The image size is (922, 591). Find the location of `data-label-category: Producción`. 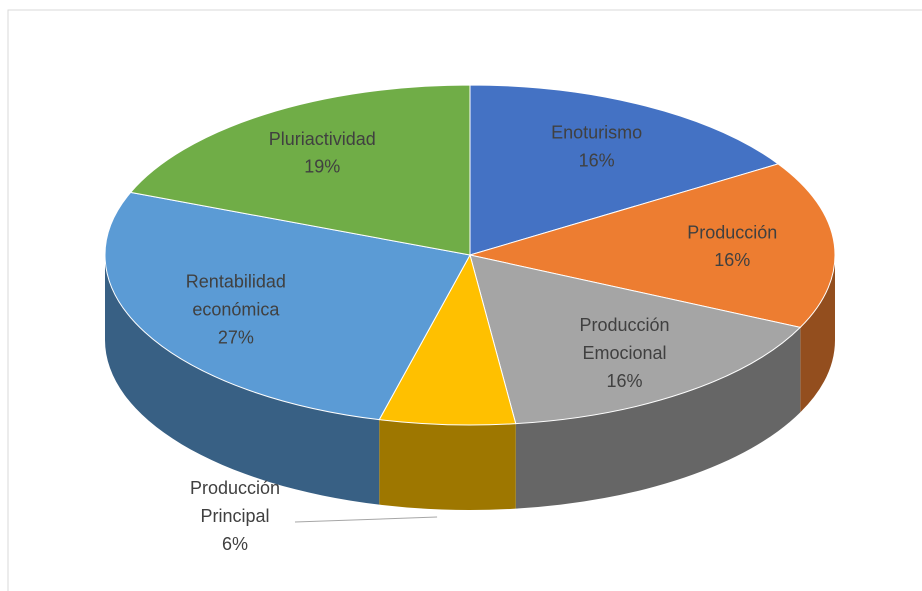

data-label-category: Producción is located at coordinates (732, 232).